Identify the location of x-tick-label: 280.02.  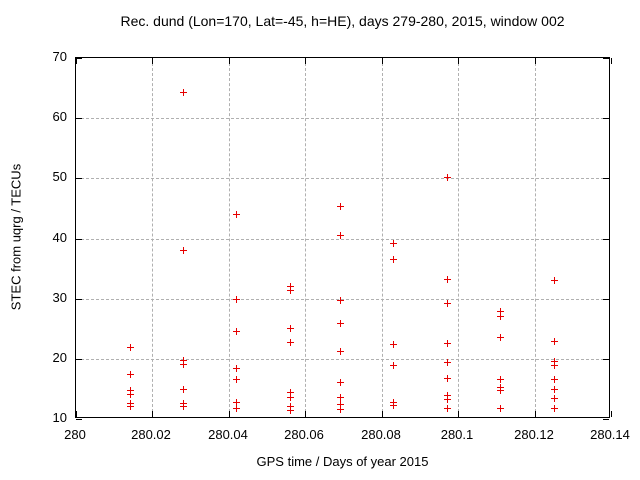
(151, 434).